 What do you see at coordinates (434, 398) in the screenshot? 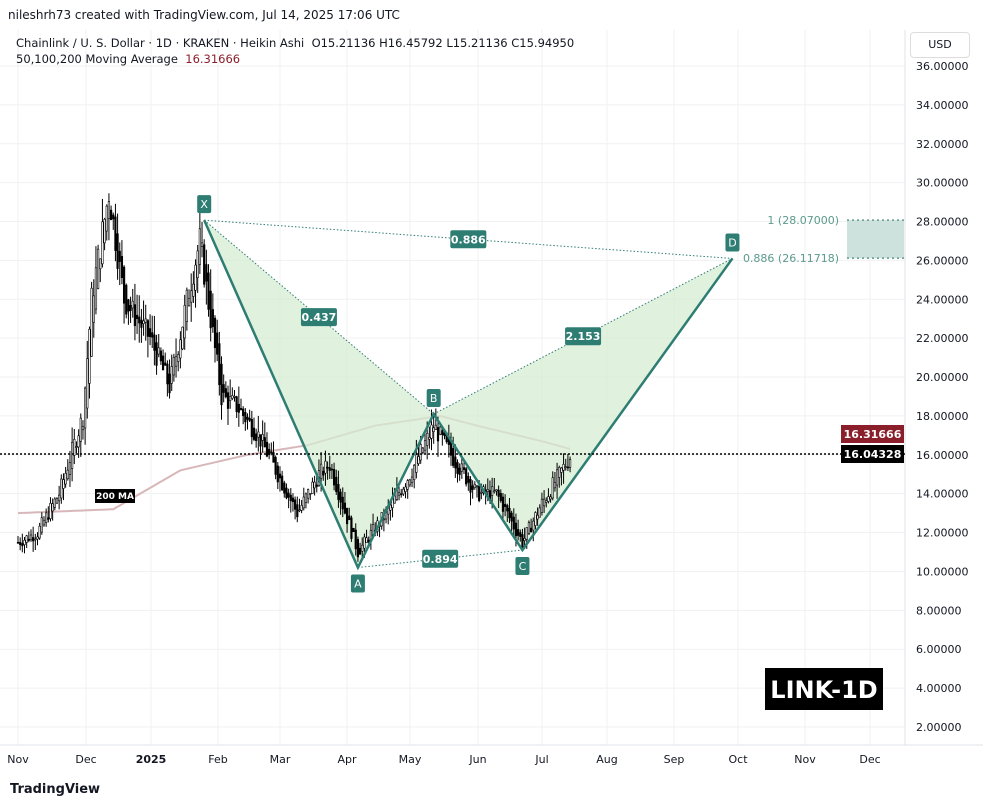
I see `point-label-B: B` at bounding box center [434, 398].